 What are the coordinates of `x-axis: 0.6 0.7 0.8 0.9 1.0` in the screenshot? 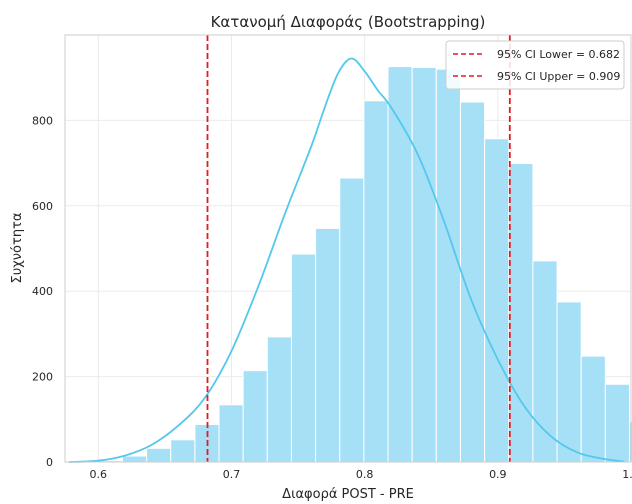 It's located at (361, 474).